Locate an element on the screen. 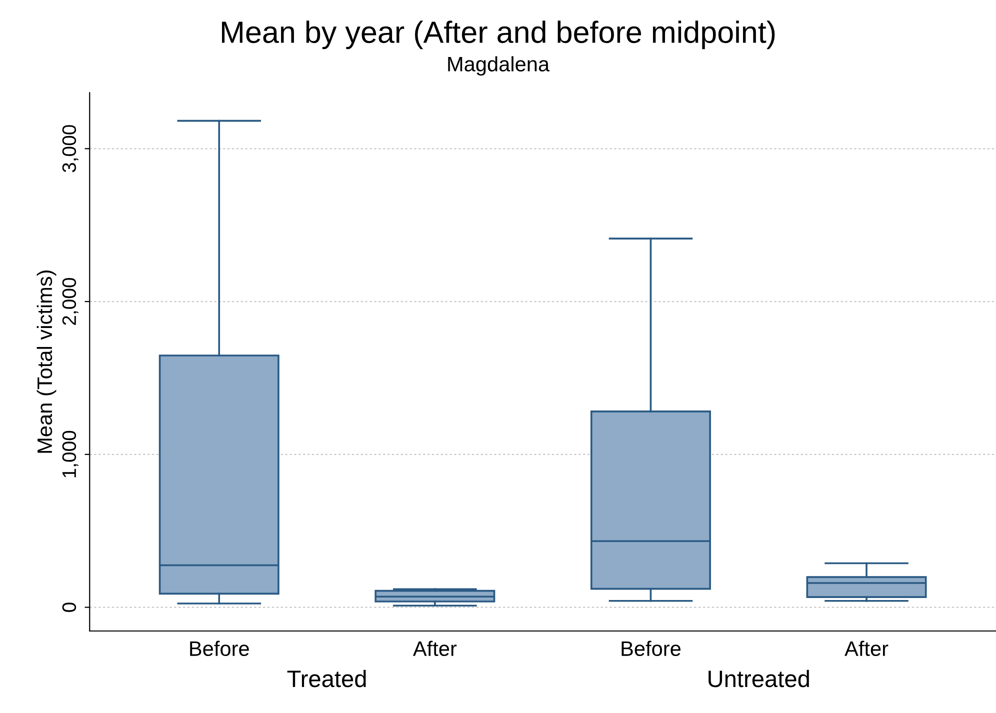 This screenshot has height=713, width=996. text: Treated is located at coordinates (326, 679).